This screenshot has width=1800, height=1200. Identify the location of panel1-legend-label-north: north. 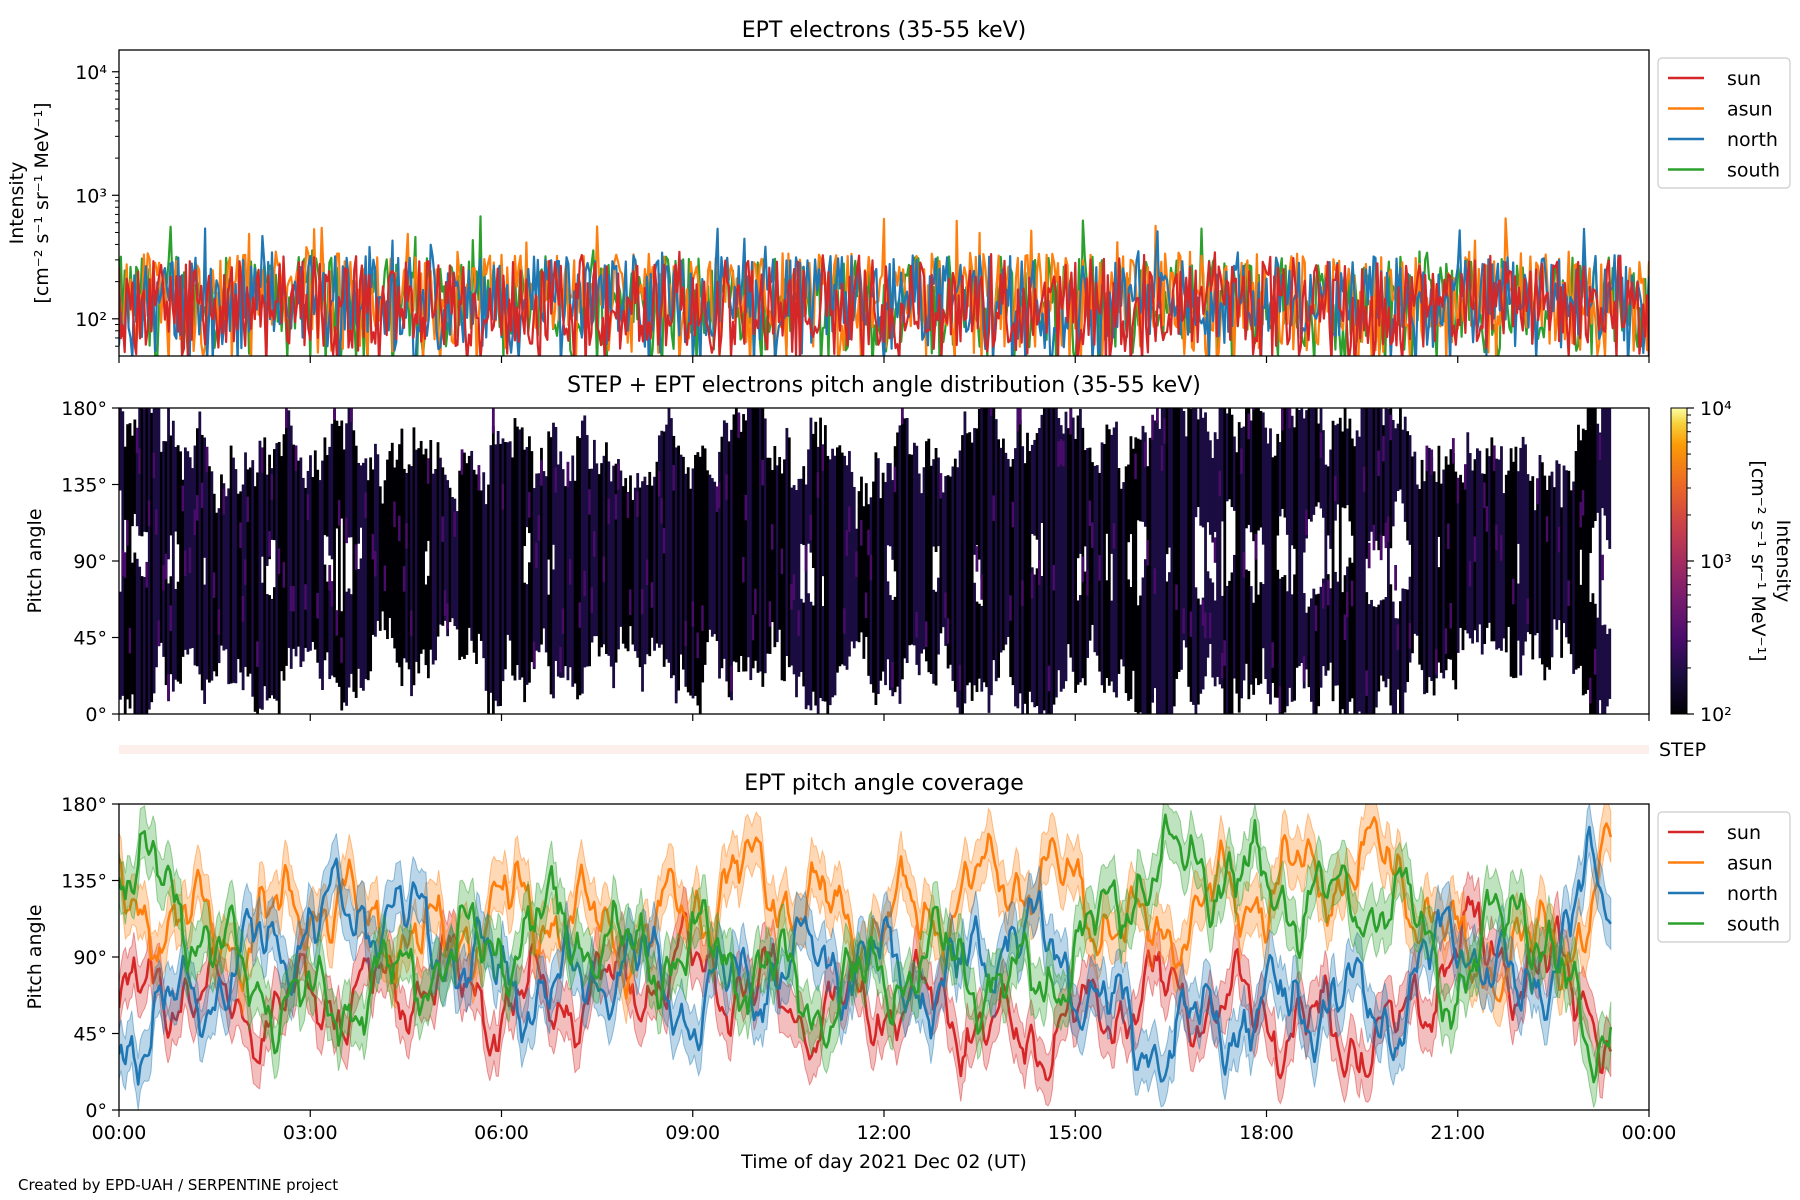
(1752, 140).